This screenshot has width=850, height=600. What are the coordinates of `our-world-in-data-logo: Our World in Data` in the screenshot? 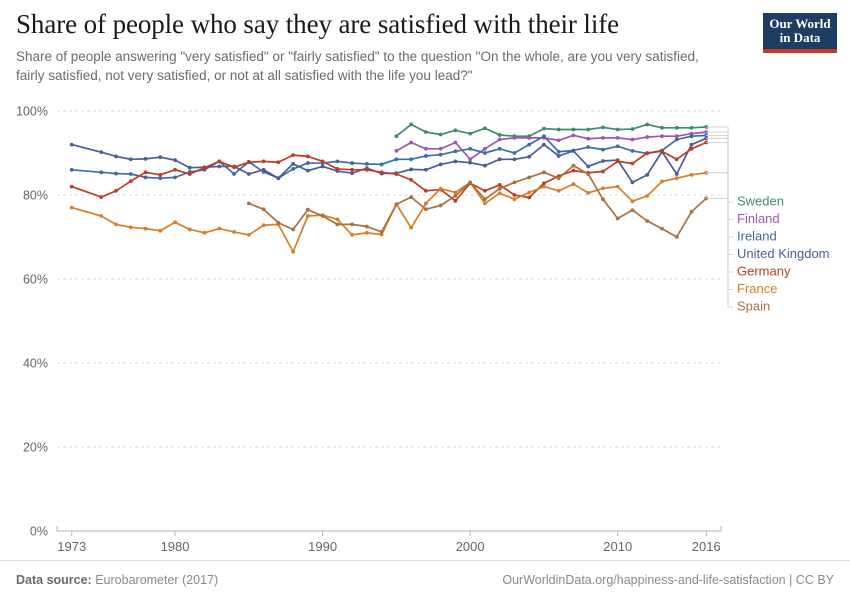 It's located at (800, 33).